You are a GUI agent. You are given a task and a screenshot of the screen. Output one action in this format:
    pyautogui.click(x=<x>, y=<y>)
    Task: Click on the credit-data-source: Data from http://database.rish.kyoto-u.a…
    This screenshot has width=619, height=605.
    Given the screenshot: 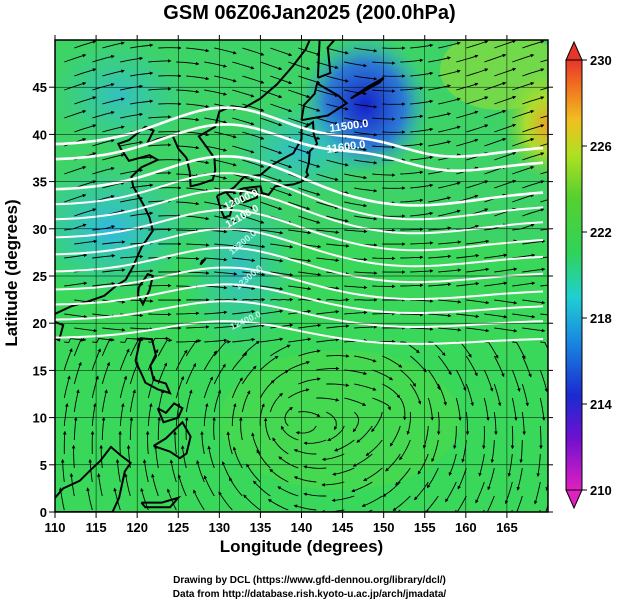 What is the action you would take?
    pyautogui.click(x=309, y=594)
    